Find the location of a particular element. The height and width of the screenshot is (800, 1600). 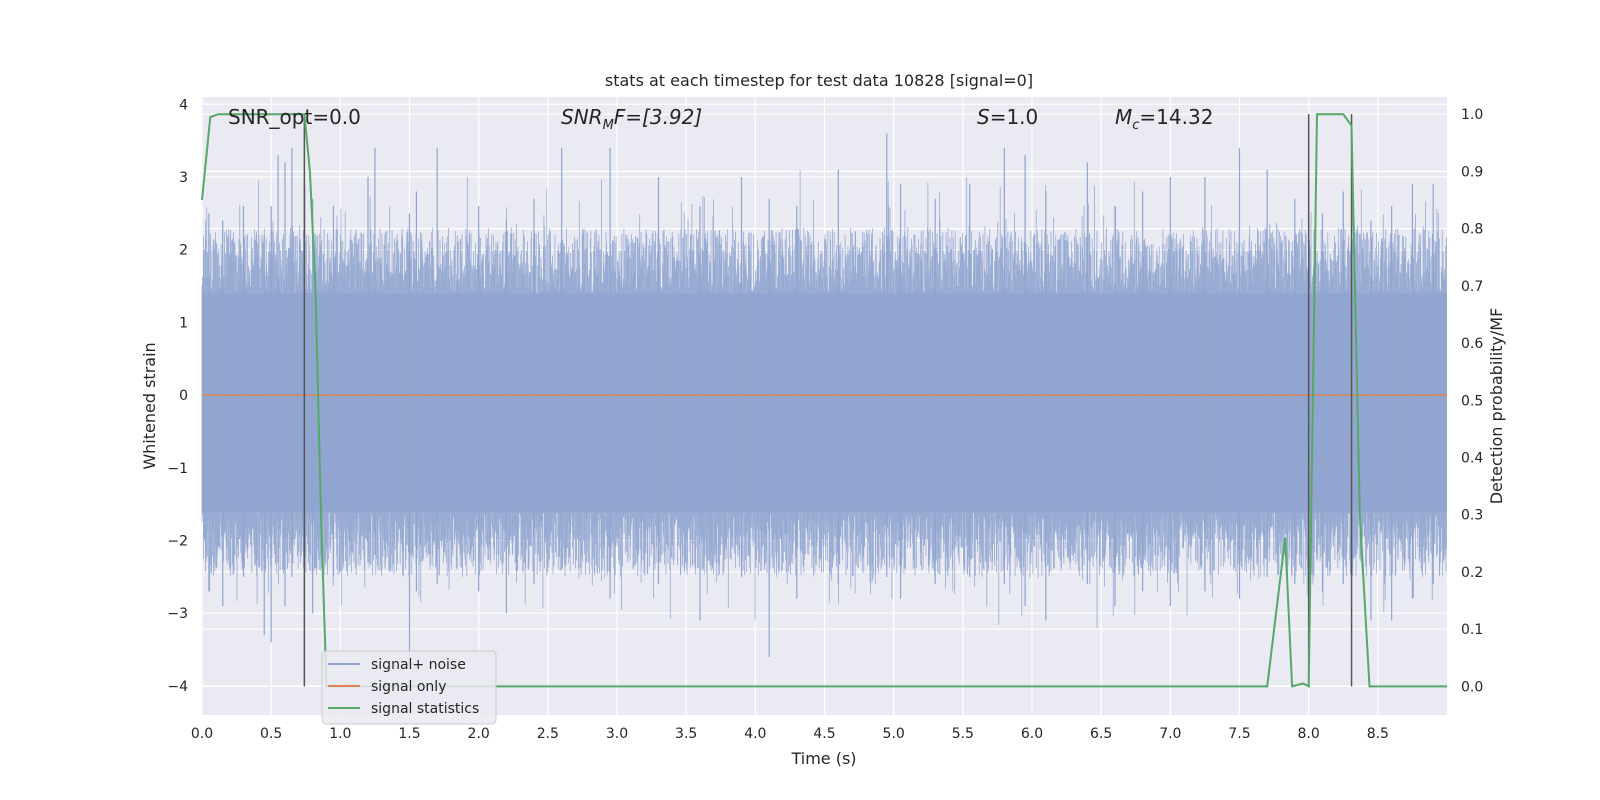

y-right-tick-label: 0.1 is located at coordinates (1472, 630).